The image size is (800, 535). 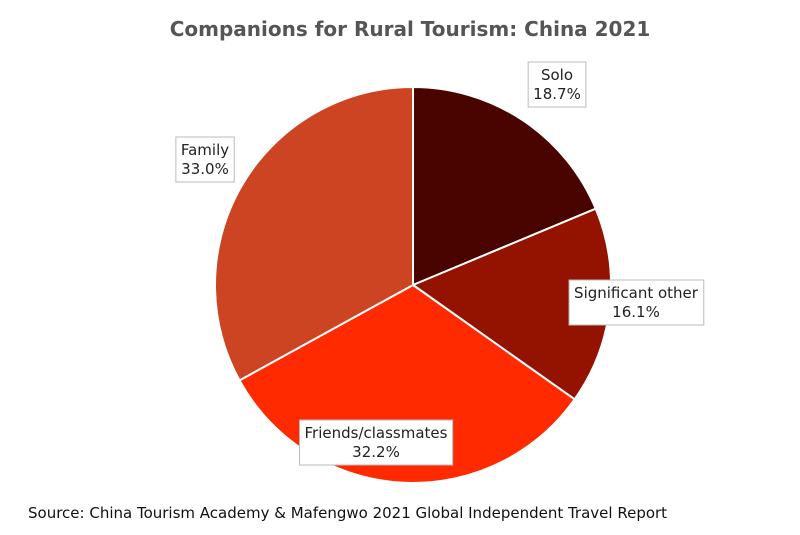 I want to click on label-value: 16.1%, so click(x=636, y=312).